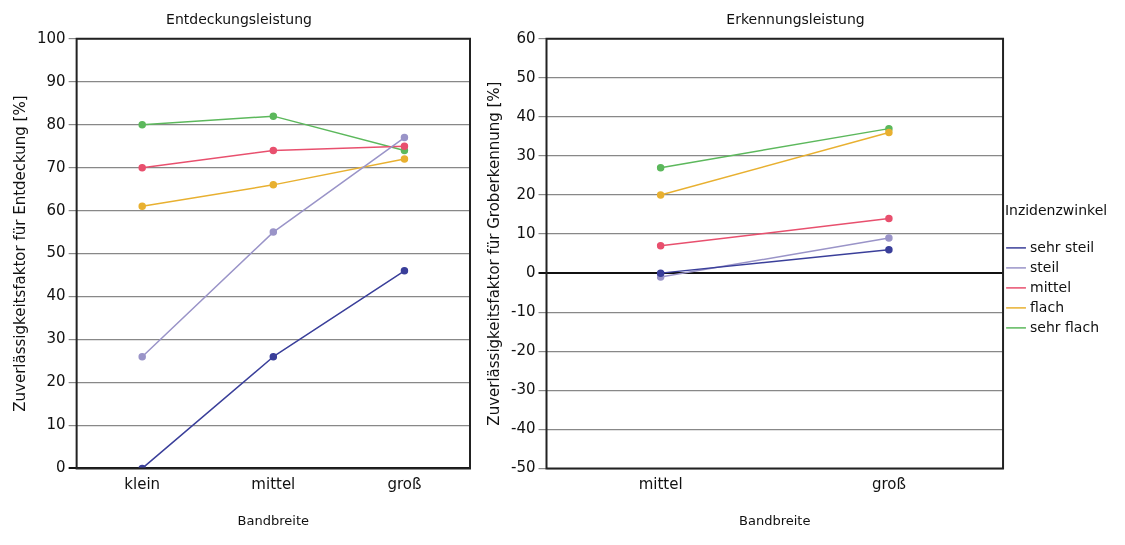 The height and width of the screenshot is (545, 1125). What do you see at coordinates (19, 253) in the screenshot?
I see `y-axis-title: Zuverlässigkeitsfaktor für Entdeckung [%]` at bounding box center [19, 253].